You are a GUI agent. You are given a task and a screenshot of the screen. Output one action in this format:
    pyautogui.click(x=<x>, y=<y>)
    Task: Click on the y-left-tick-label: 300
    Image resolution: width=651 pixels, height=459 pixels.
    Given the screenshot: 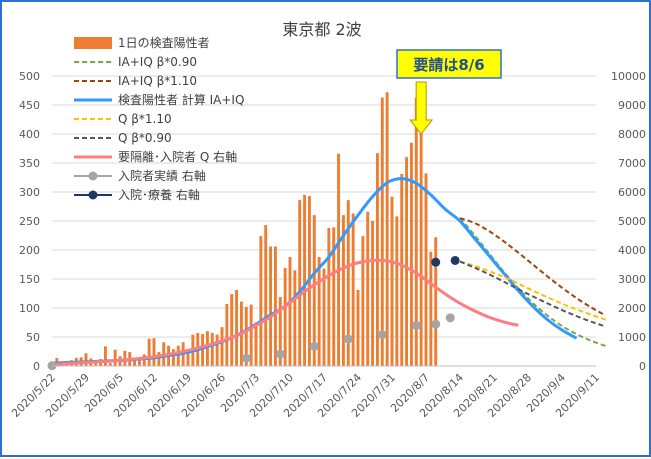 What is the action you would take?
    pyautogui.click(x=29, y=192)
    